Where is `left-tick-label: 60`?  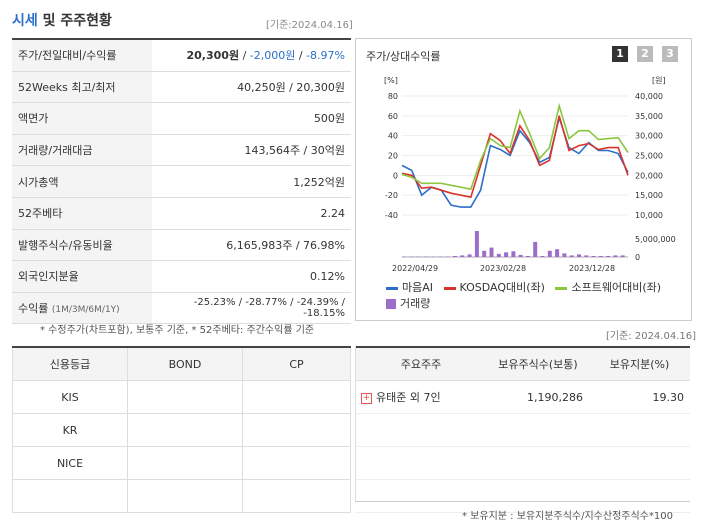
left-tick-label: 60 is located at coordinates (393, 116).